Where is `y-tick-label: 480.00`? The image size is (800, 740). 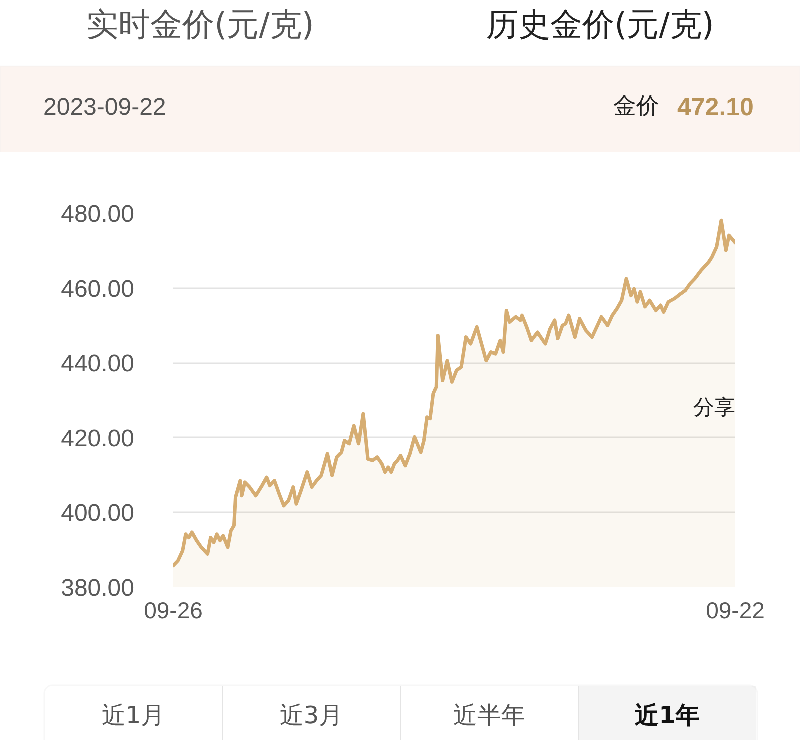
y-tick-label: 480.00 is located at coordinates (97, 214).